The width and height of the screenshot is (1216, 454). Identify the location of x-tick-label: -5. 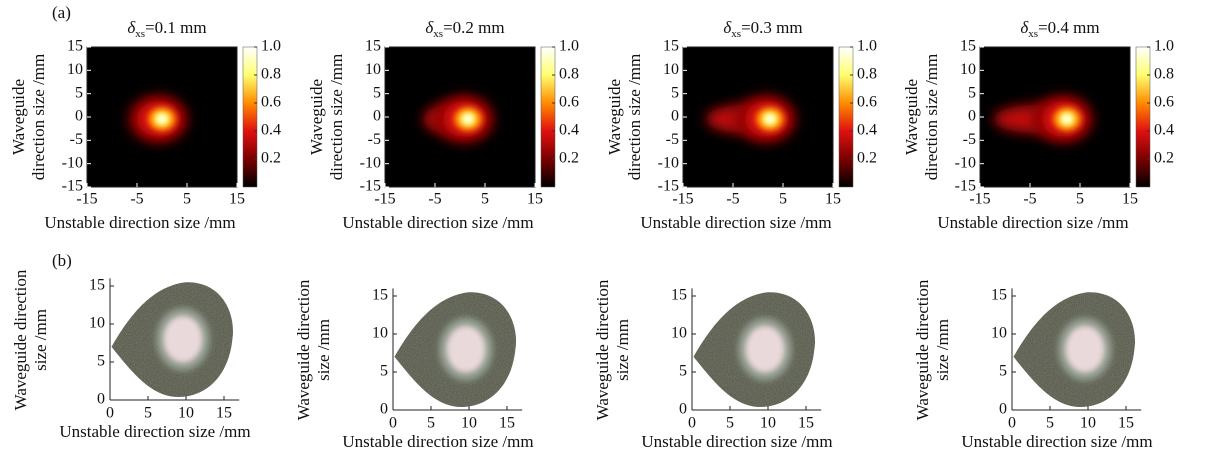
(732, 199).